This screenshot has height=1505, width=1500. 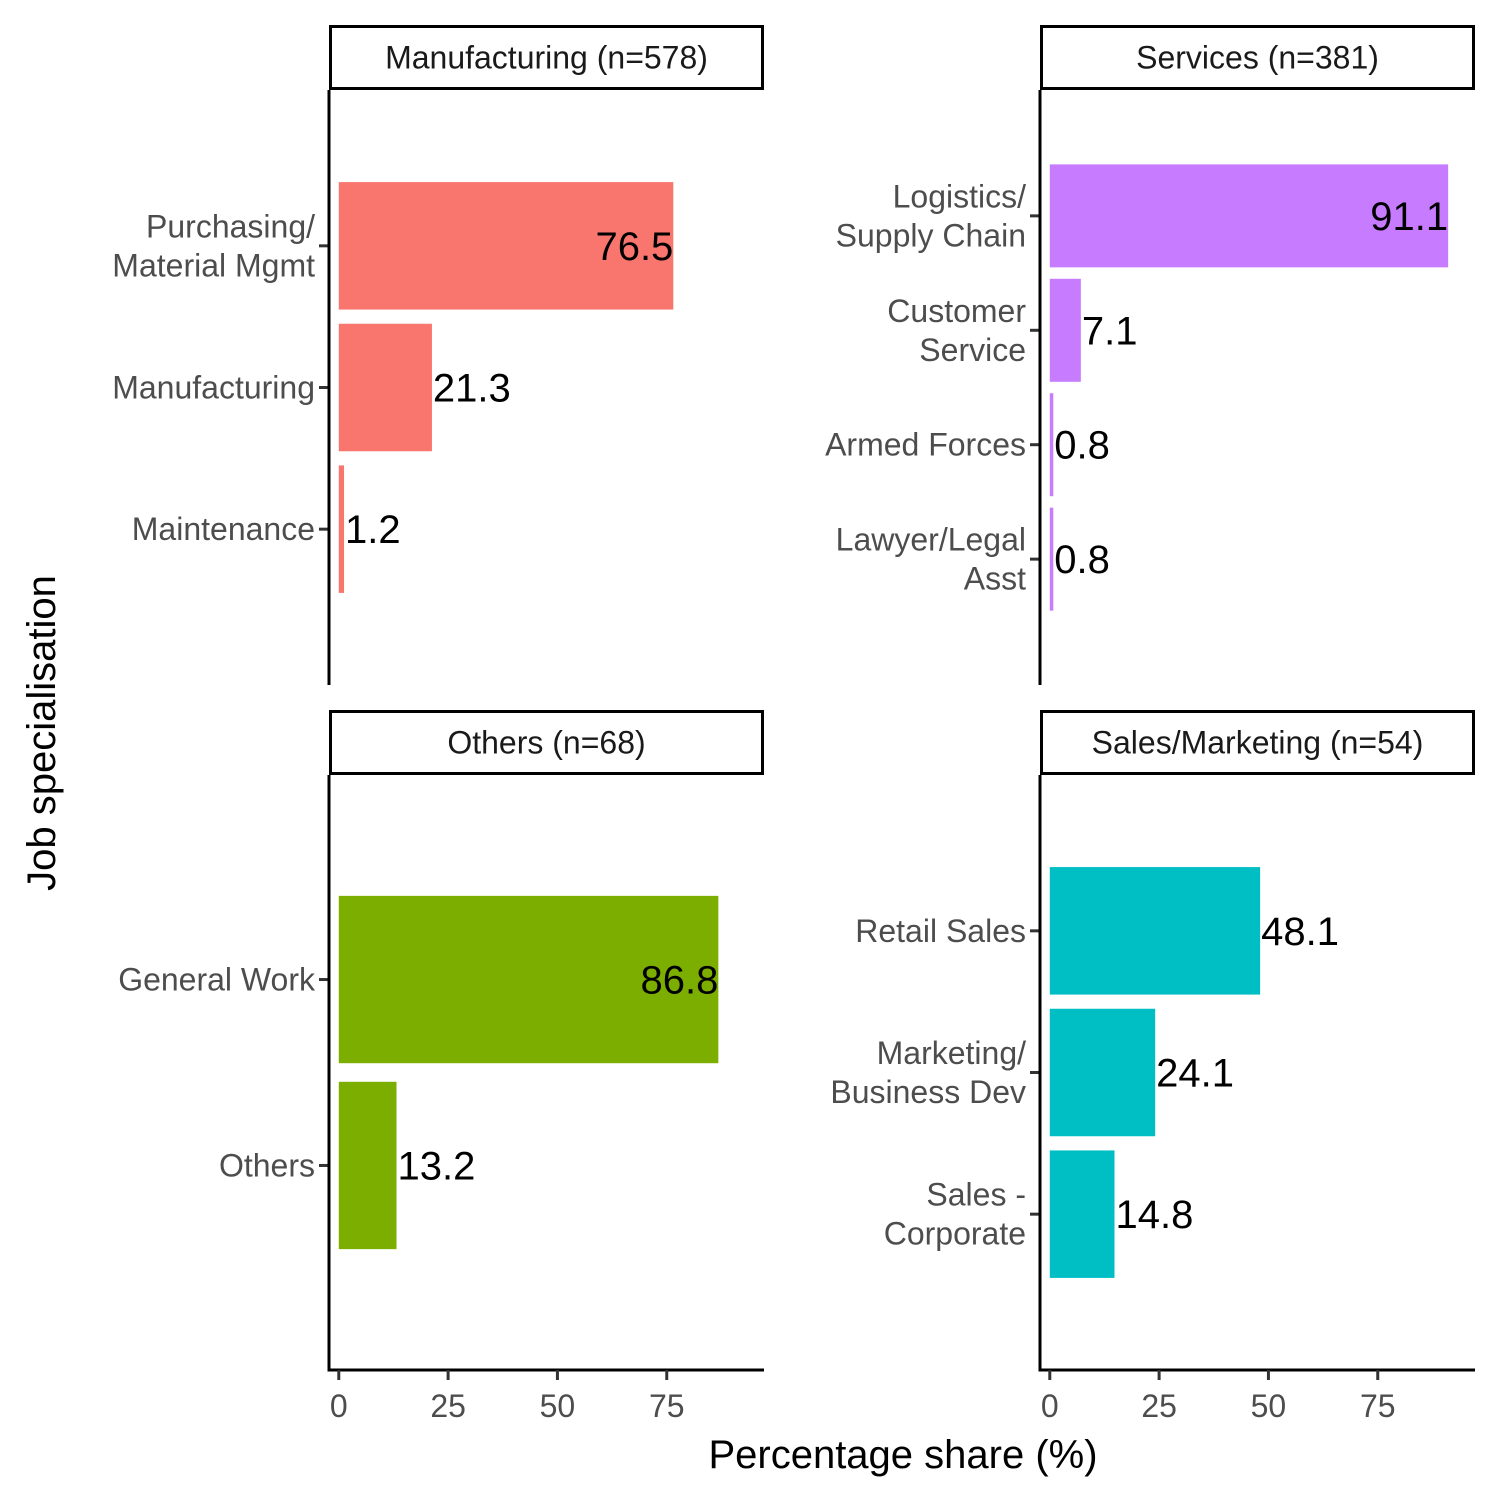 I want to click on category-label-line: Marketing/, so click(x=952, y=1053).